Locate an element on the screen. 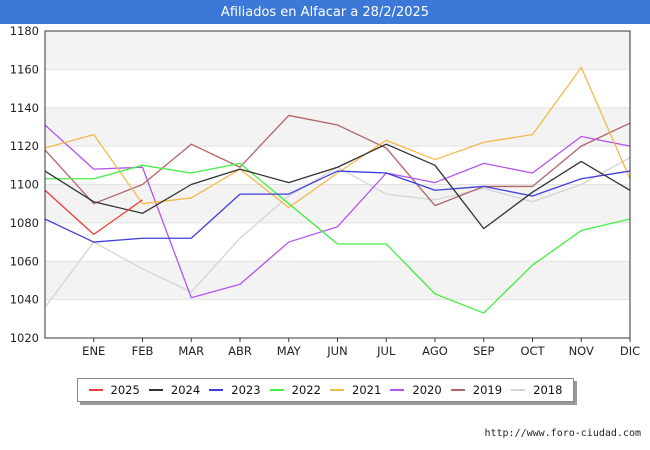 The image size is (650, 450). legend-label: 2023 is located at coordinates (246, 390).